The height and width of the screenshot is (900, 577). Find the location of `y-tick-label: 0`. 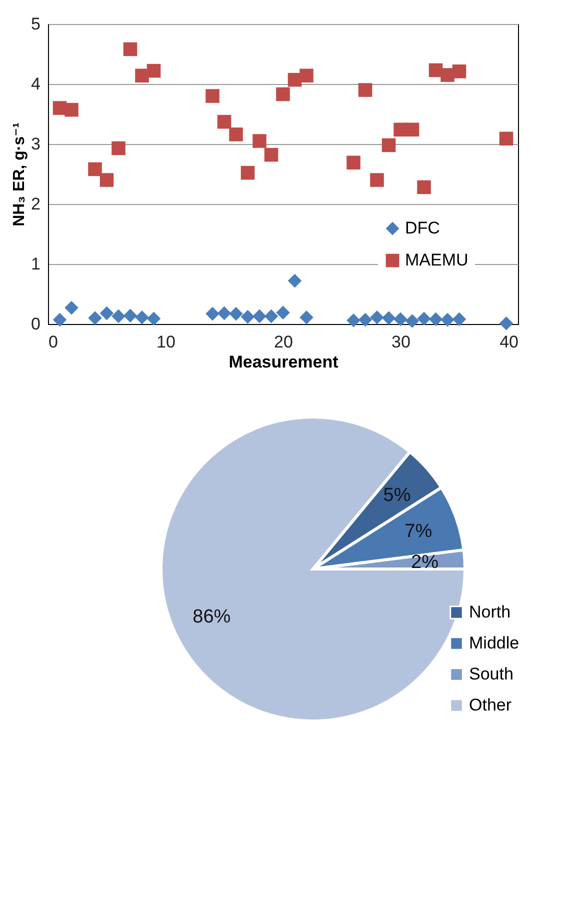

y-tick-label: 0 is located at coordinates (35, 324).